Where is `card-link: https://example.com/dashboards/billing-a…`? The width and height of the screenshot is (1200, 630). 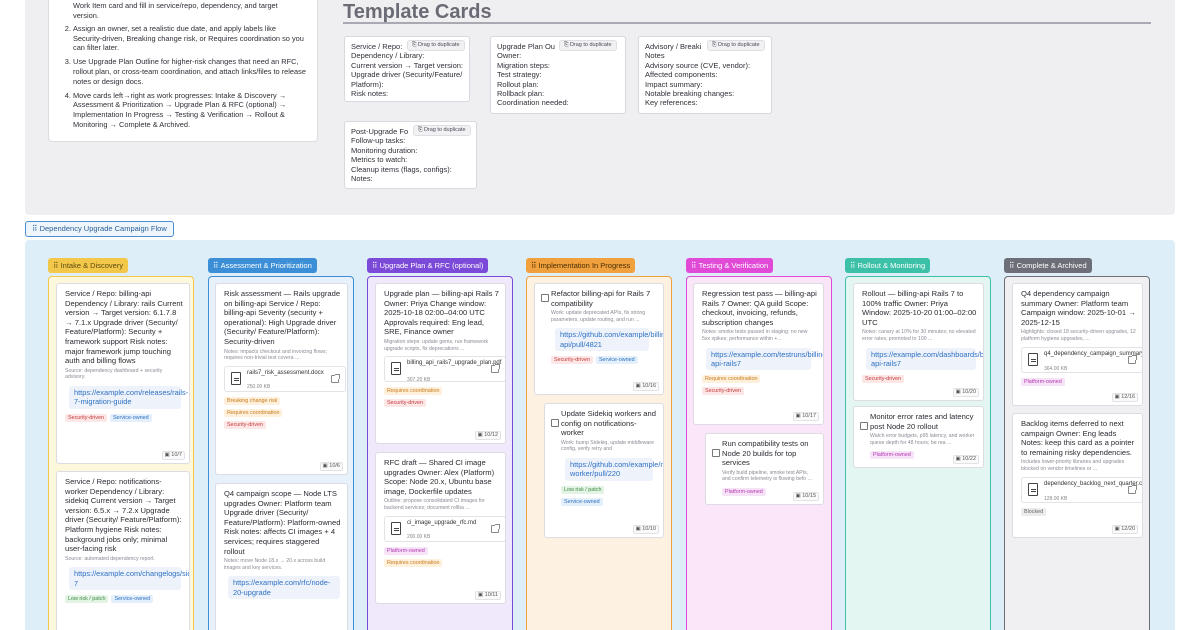
card-link: https://example.com/dashboards/billing-a… is located at coordinates (924, 359).